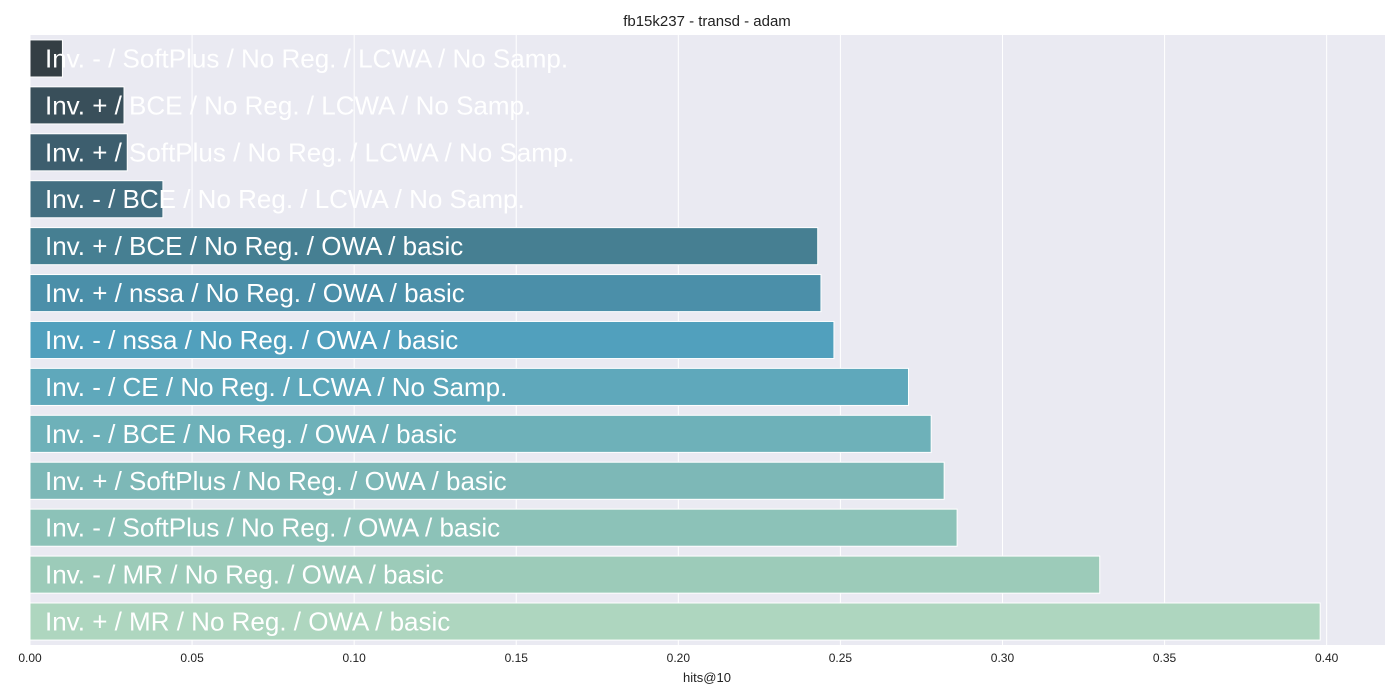  Describe the element at coordinates (707, 21) in the screenshot. I see `chart-title: fb15k237 - transd - adam` at that location.